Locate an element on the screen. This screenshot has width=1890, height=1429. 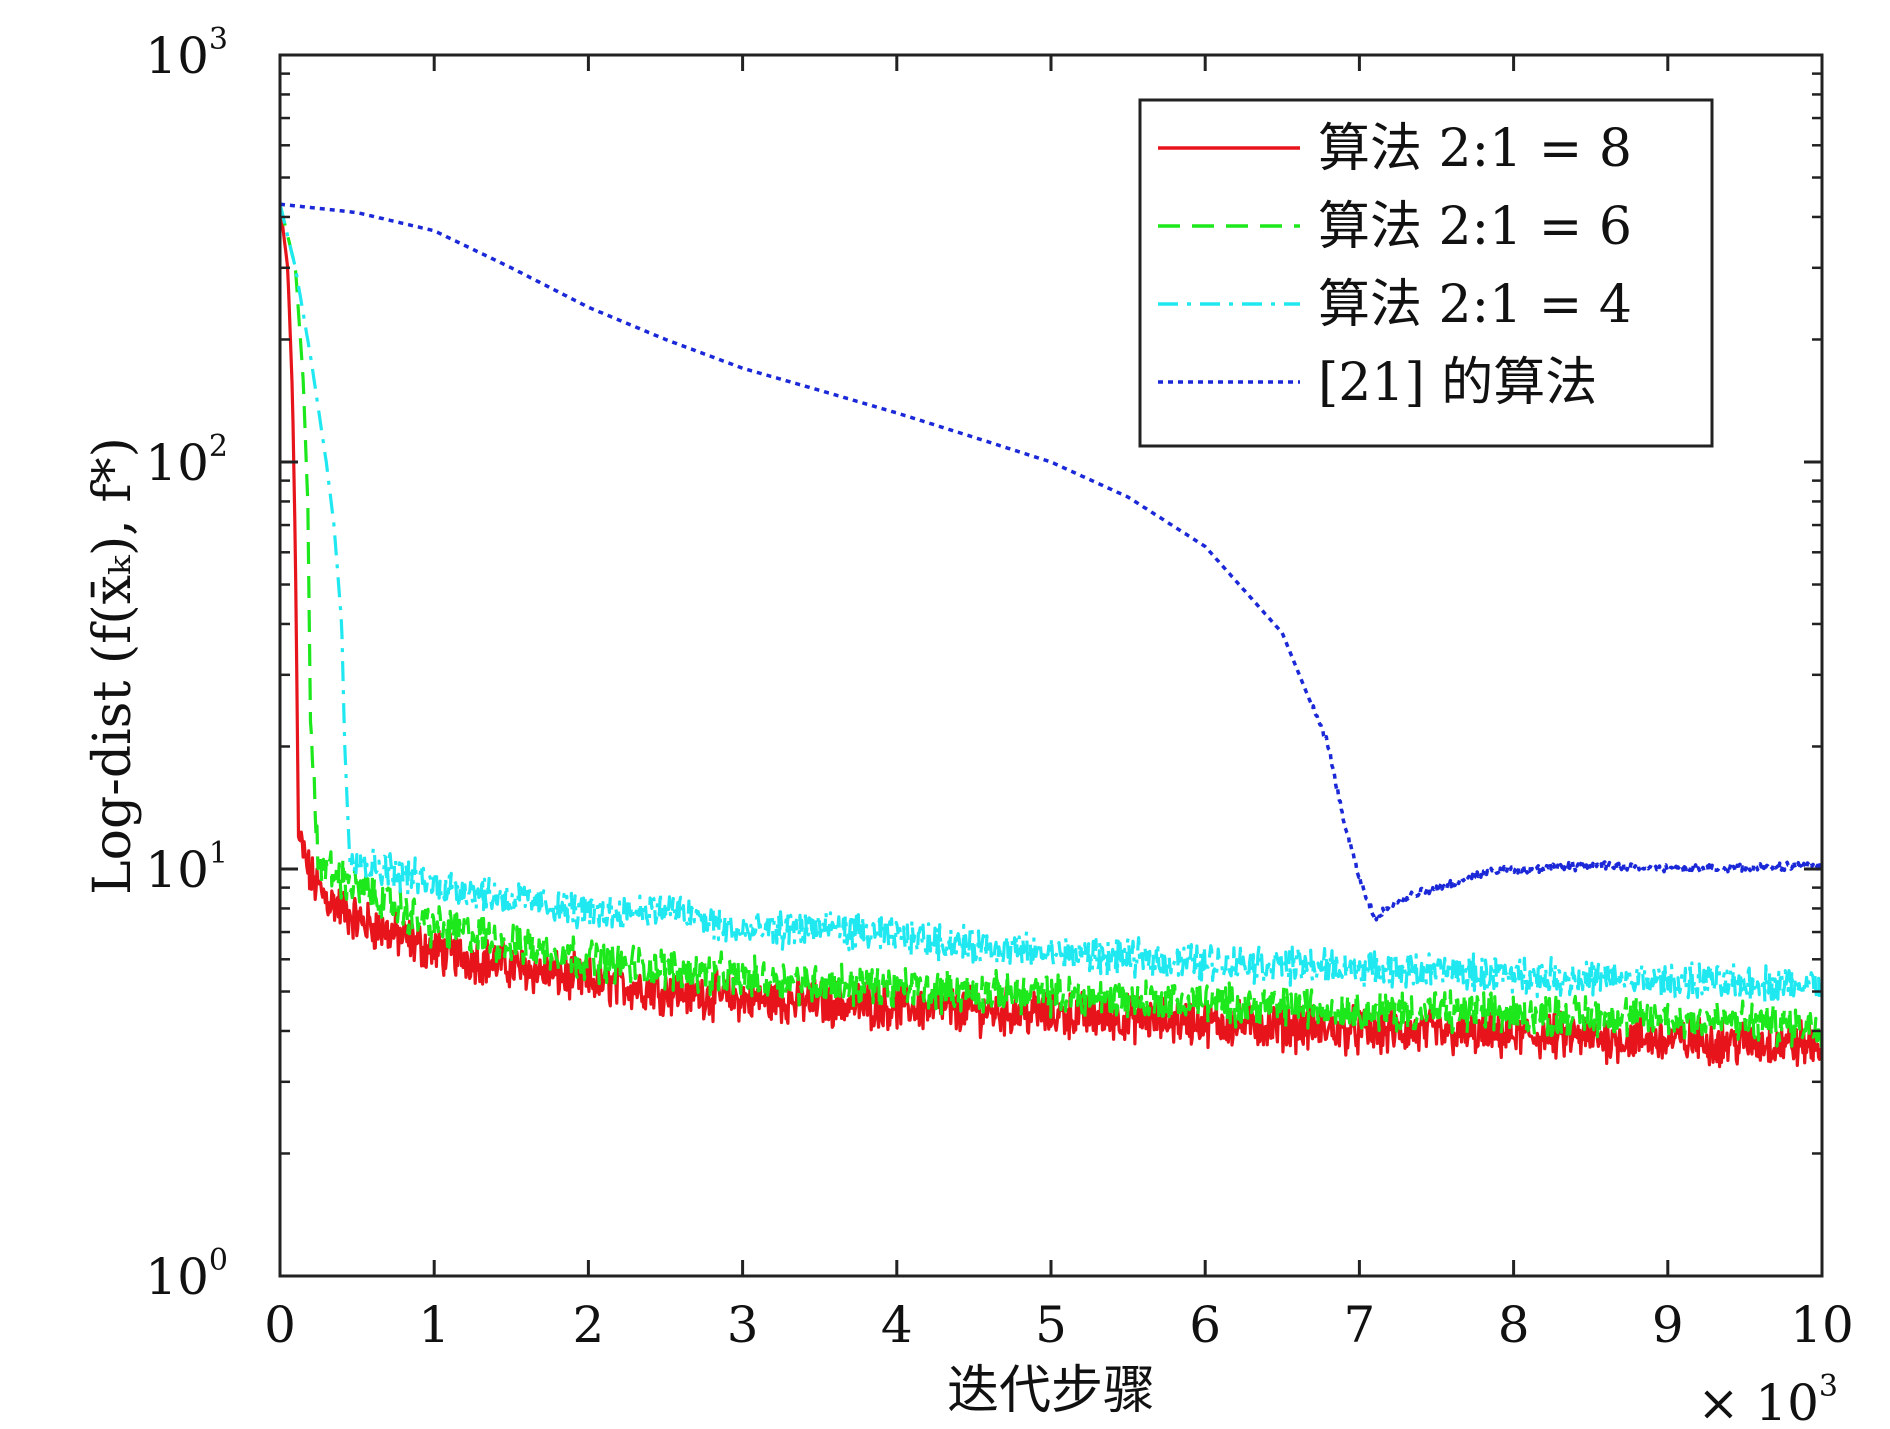
x-tick-label: 8 is located at coordinates (1514, 1325).